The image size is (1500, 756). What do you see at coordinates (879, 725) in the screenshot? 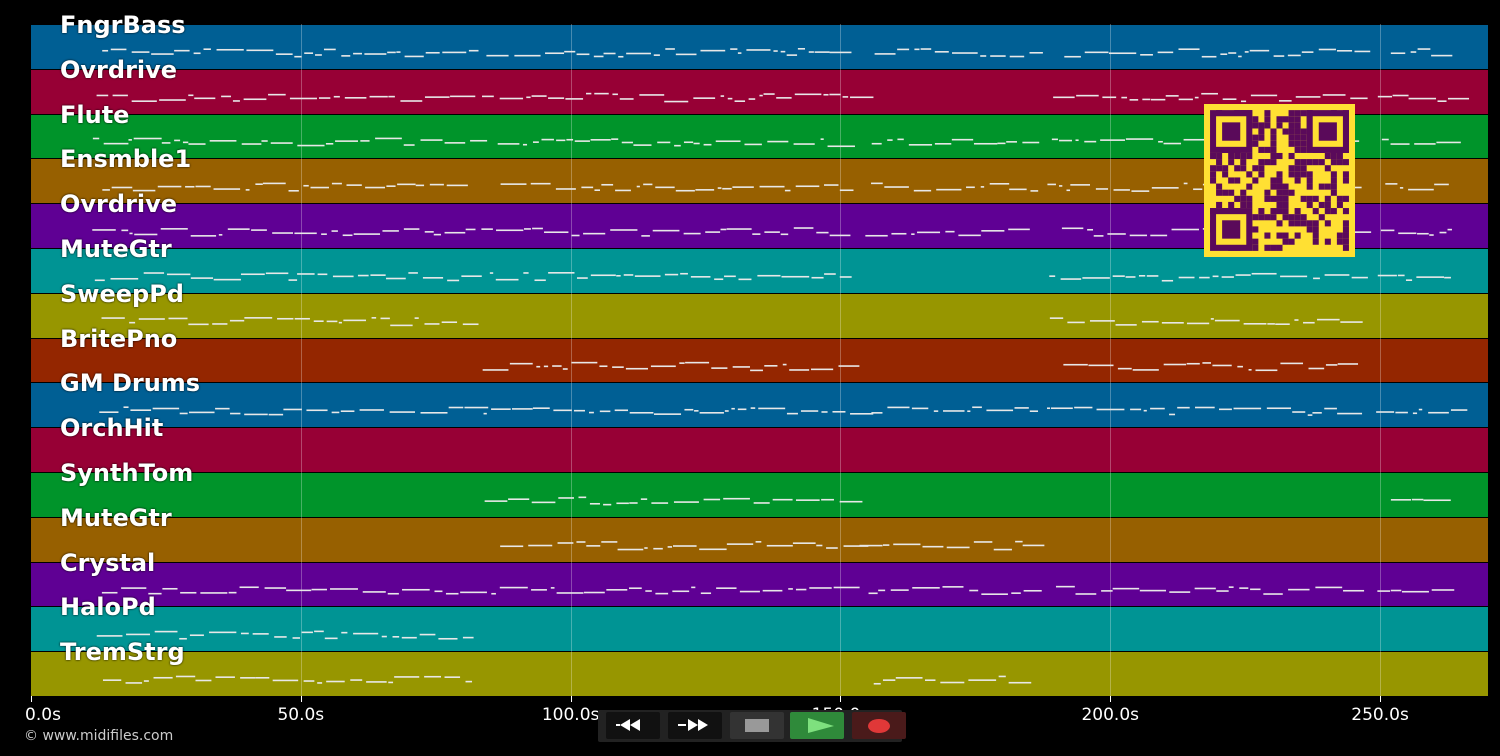
I see `record-button` at bounding box center [879, 725].